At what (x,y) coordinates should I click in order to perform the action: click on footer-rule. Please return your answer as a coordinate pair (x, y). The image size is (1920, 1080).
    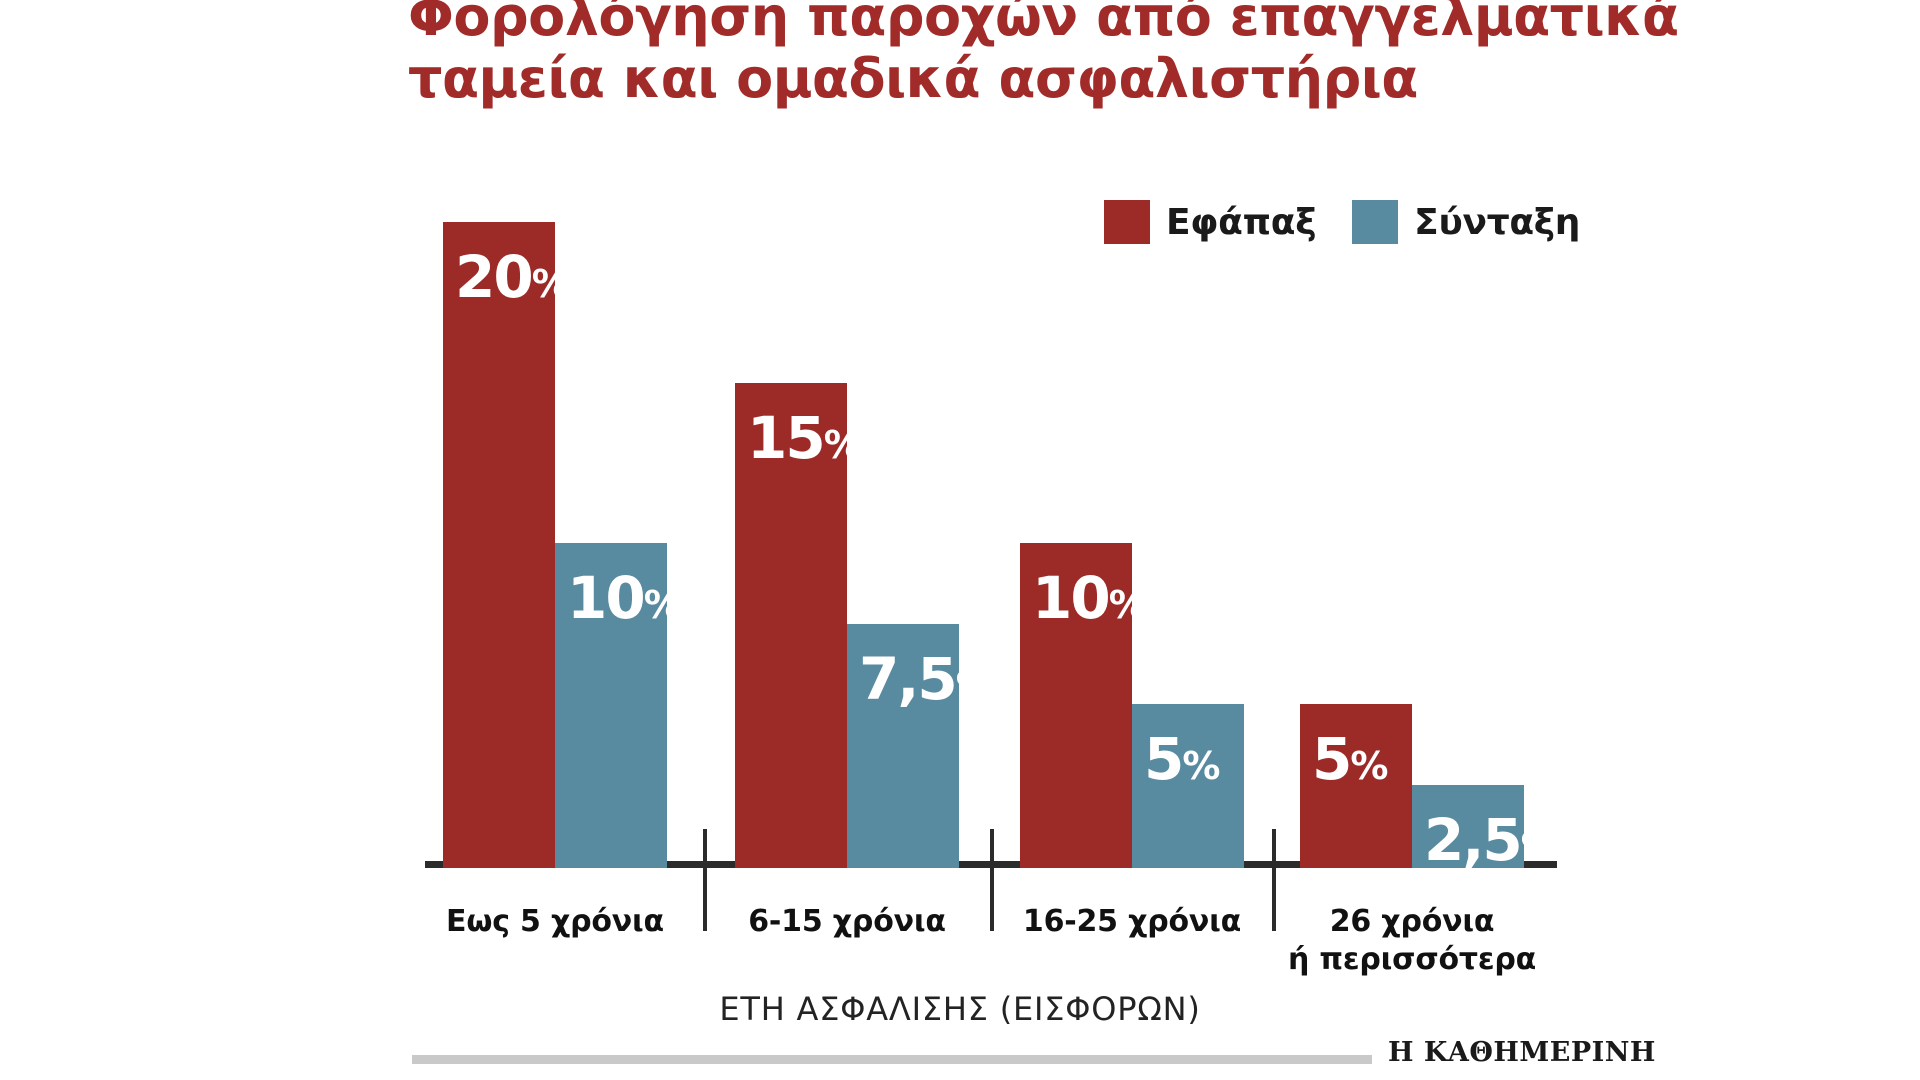
    Looking at the image, I should click on (892, 1059).